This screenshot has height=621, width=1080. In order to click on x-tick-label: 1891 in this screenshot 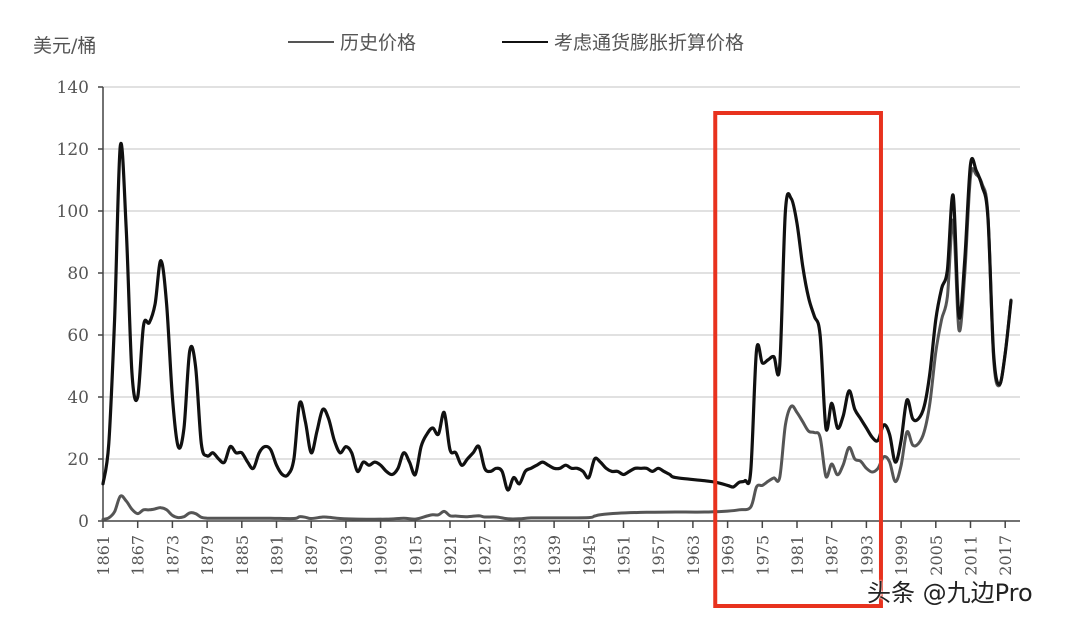, I will do `click(277, 555)`.